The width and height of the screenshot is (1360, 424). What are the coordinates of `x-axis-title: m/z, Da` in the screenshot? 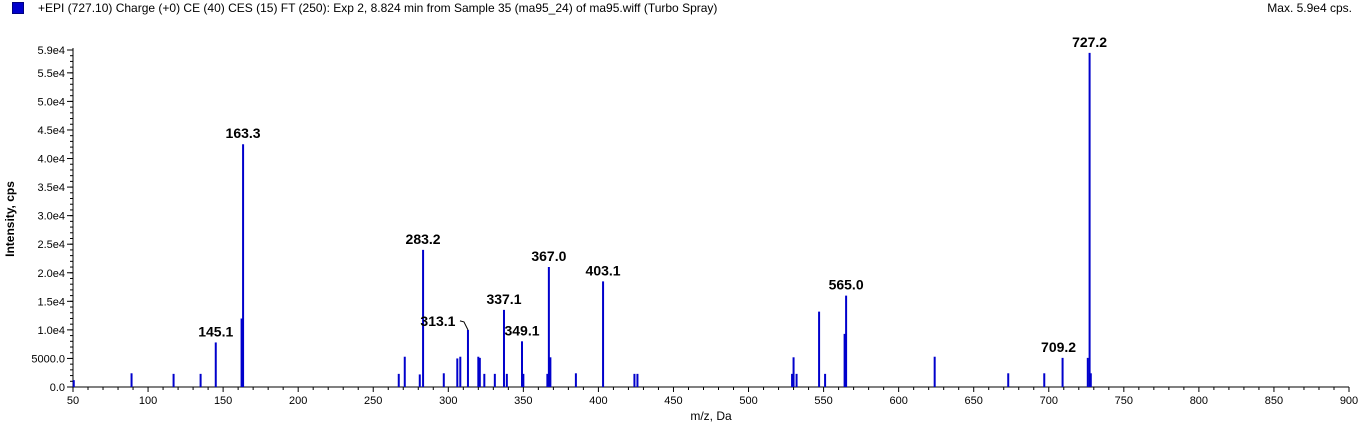 It's located at (711, 416).